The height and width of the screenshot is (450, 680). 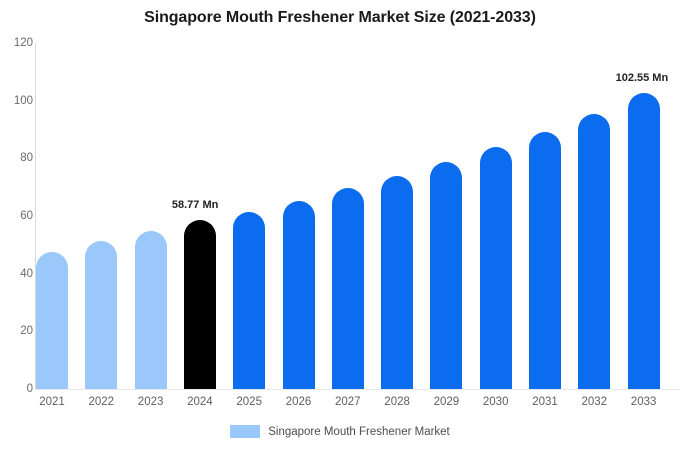 I want to click on x-axis-tick-label: 2029, so click(x=446, y=402).